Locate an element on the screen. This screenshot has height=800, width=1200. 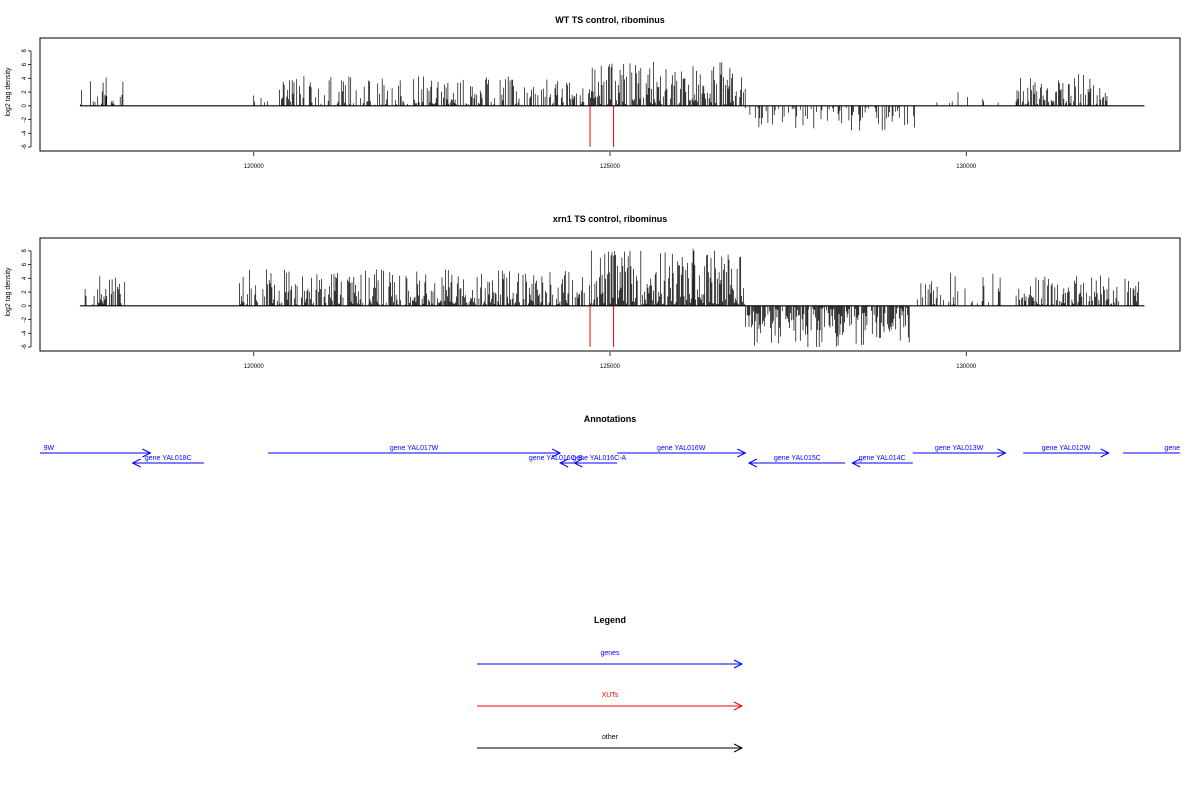
wt-track-bars is located at coordinates (594, 96).